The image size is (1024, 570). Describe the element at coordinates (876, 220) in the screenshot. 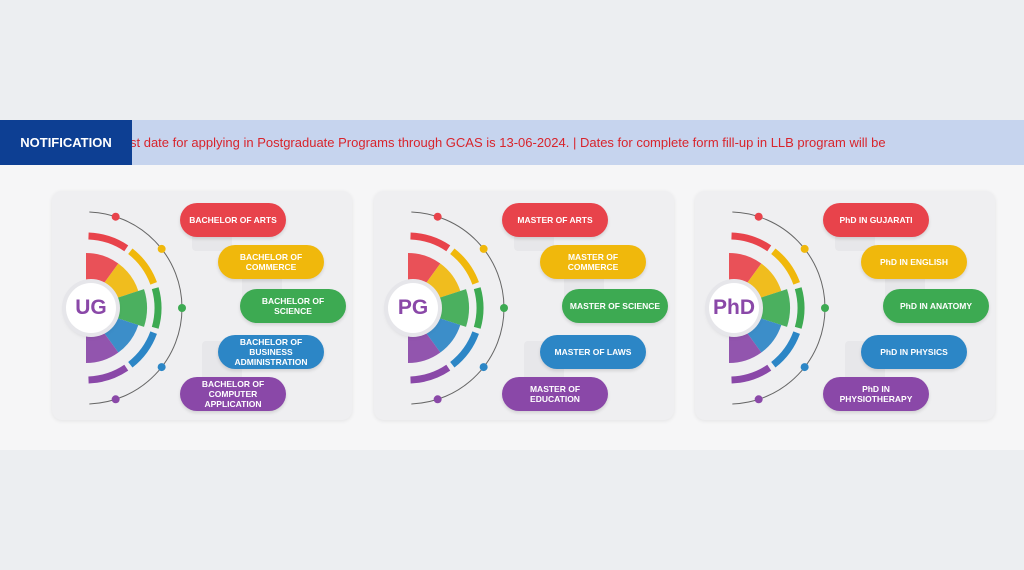

I see `program-pill-phd-in-gujarati: PhD IN GUJARATI` at that location.